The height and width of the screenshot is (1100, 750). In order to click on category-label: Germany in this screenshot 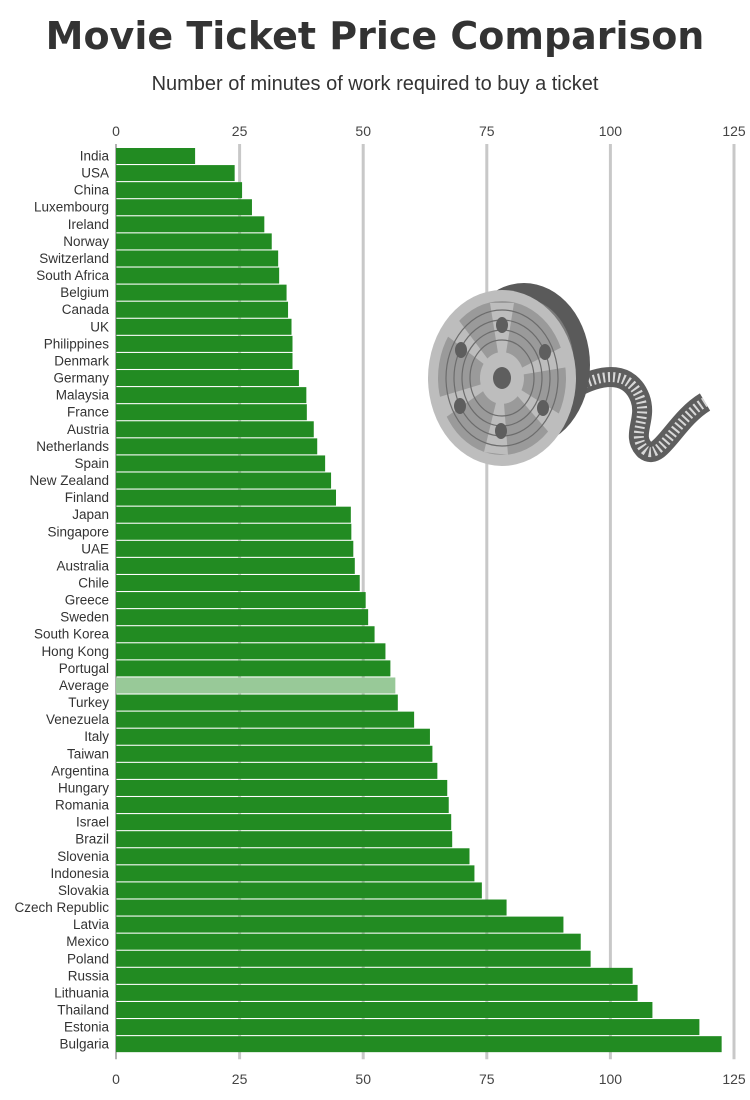, I will do `click(81, 378)`.